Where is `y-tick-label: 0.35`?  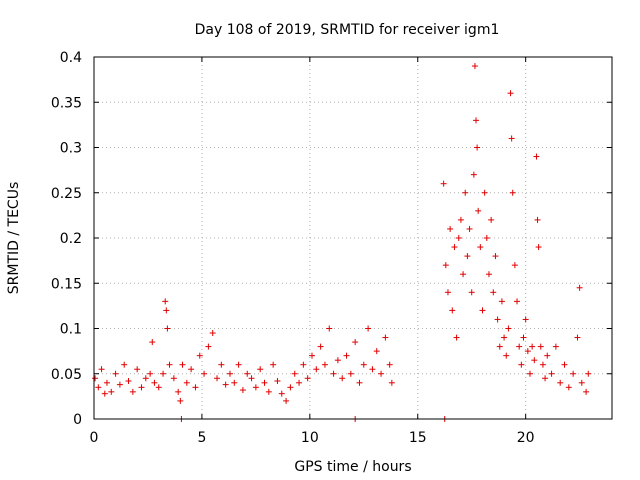 y-tick-label: 0.35 is located at coordinates (66, 103).